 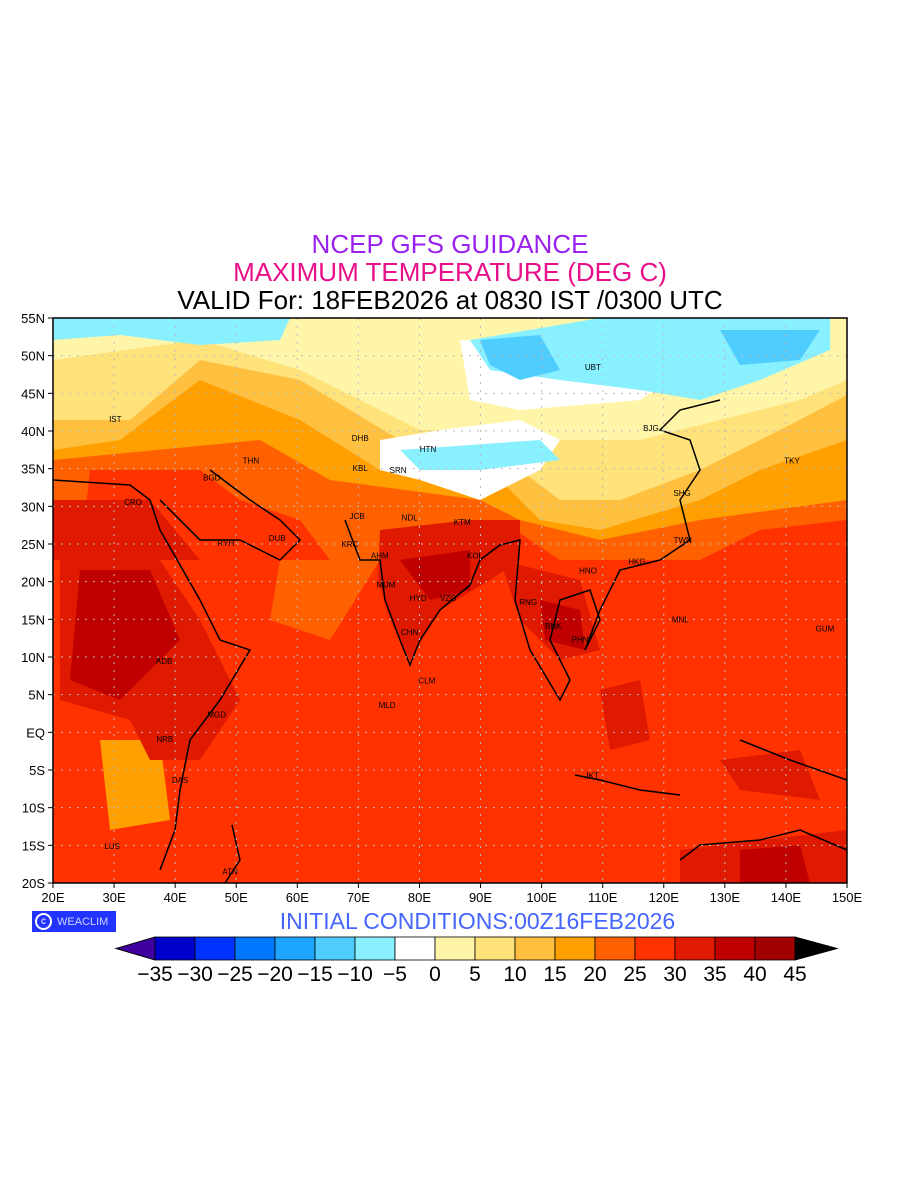 I want to click on city-label-hkg: HKG, so click(x=636, y=561).